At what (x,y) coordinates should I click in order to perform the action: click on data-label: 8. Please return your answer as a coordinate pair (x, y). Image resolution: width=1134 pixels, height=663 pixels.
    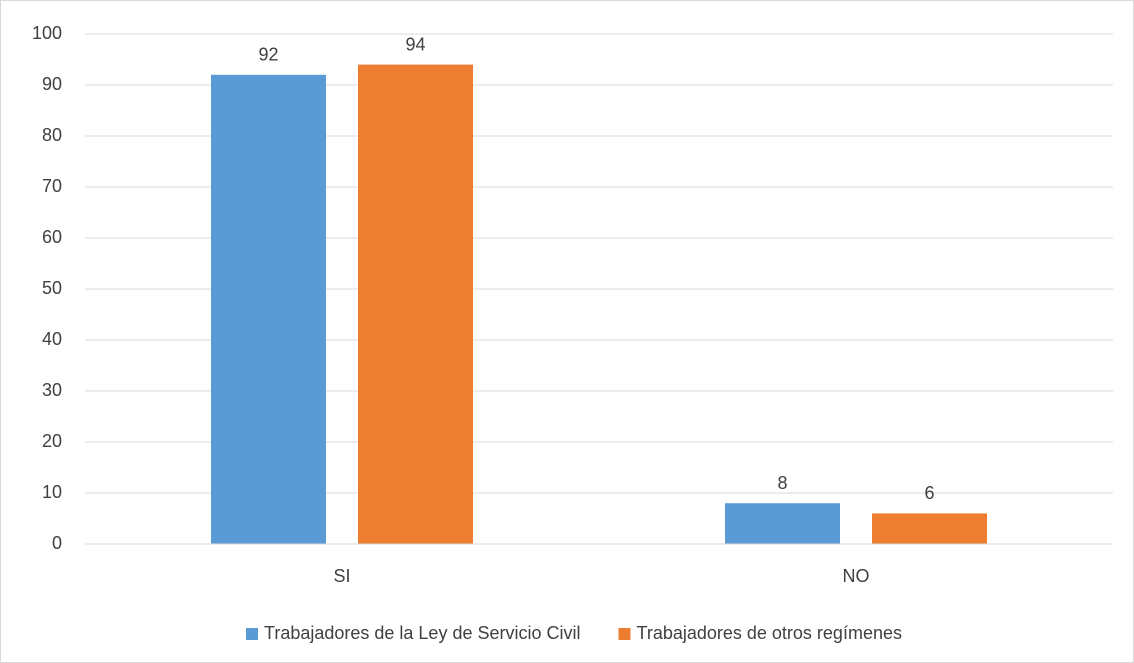
    Looking at the image, I should click on (782, 483).